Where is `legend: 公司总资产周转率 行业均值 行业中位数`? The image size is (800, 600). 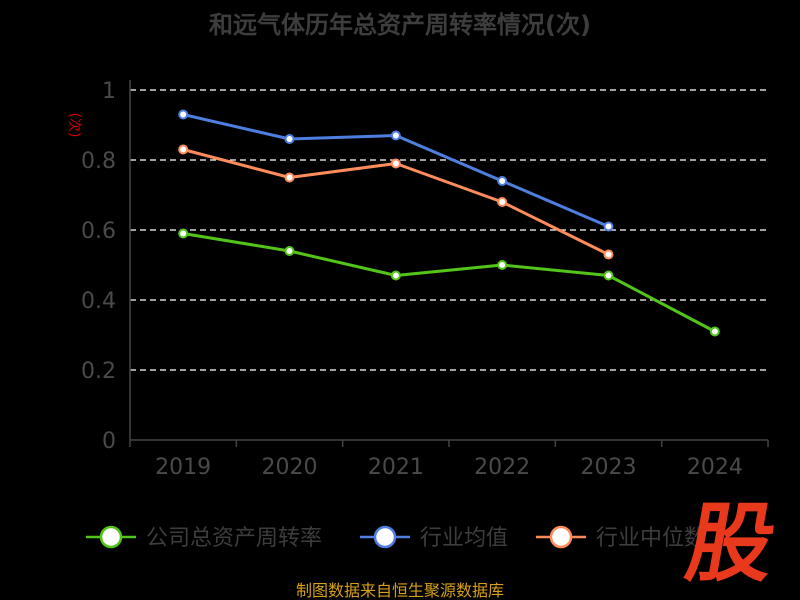 legend: 公司总资产周转率 行业均值 行业中位数 is located at coordinates (396, 538).